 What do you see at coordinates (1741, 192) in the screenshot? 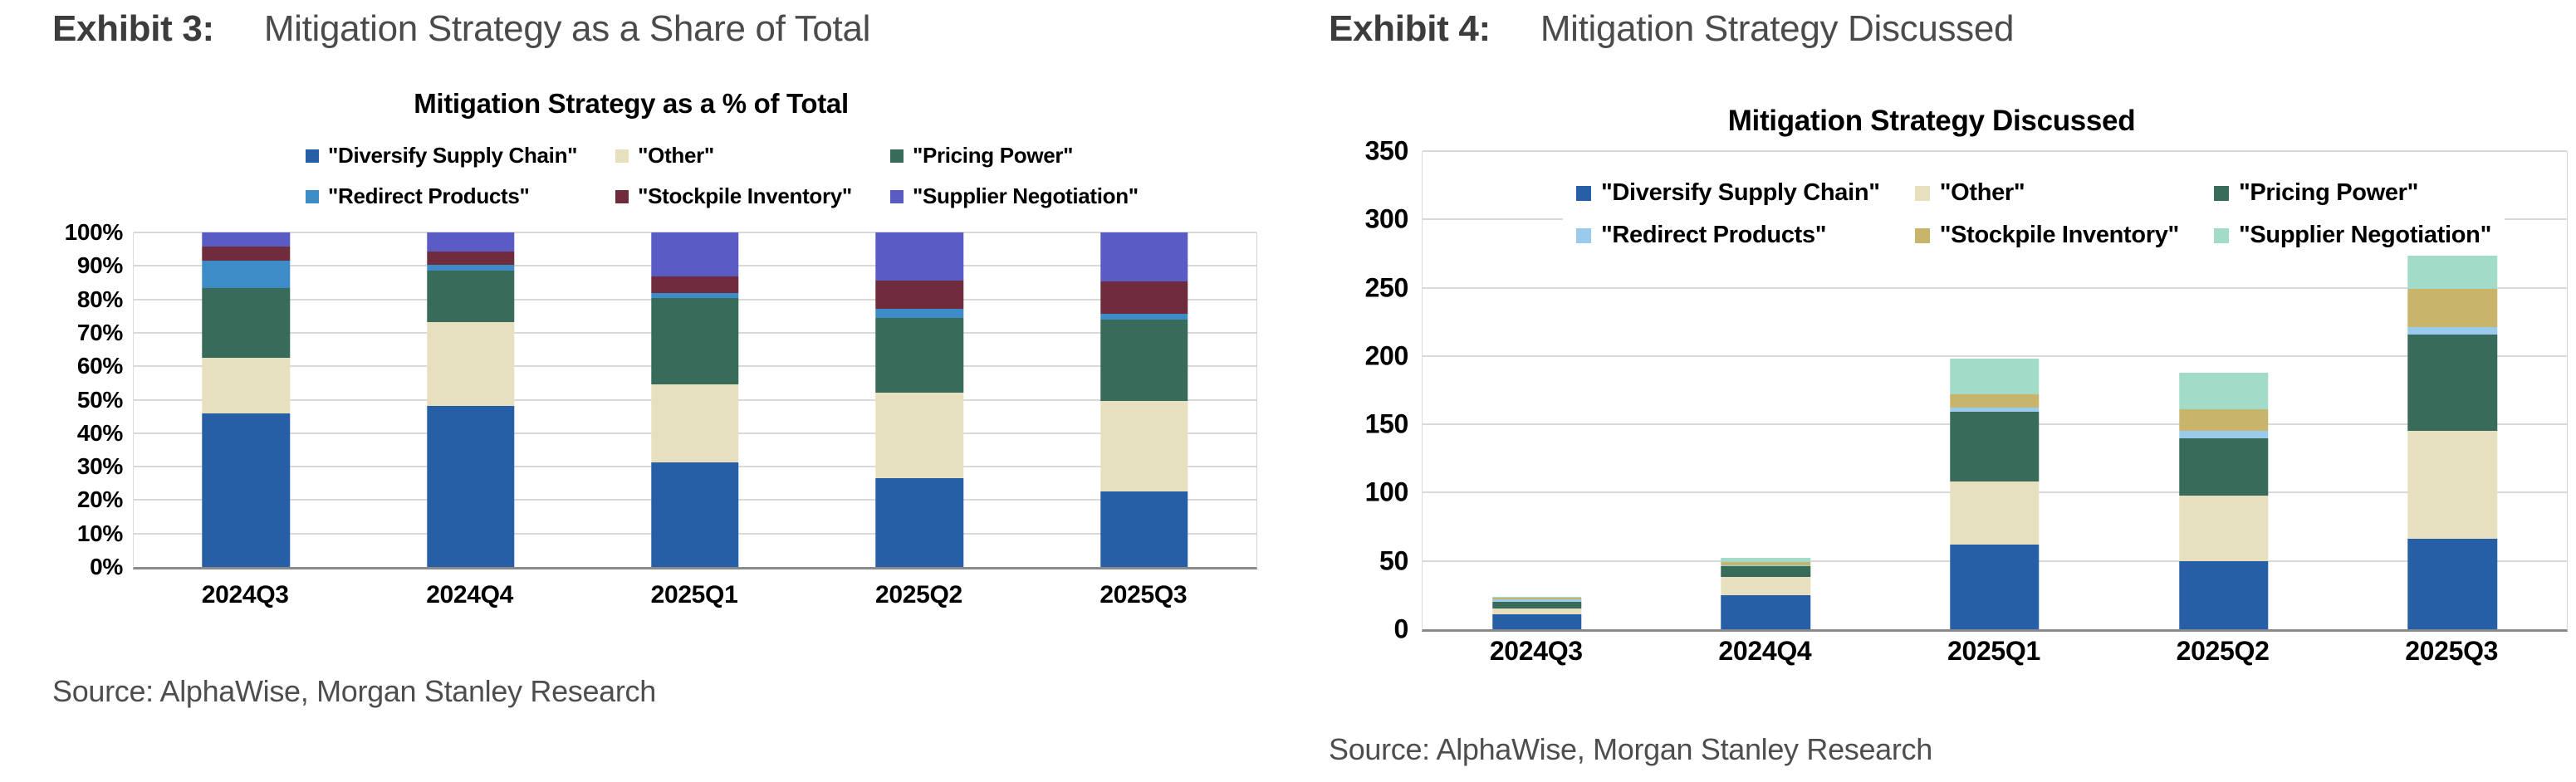
I see `legend-label: "Diversify Supply Chain"` at bounding box center [1741, 192].